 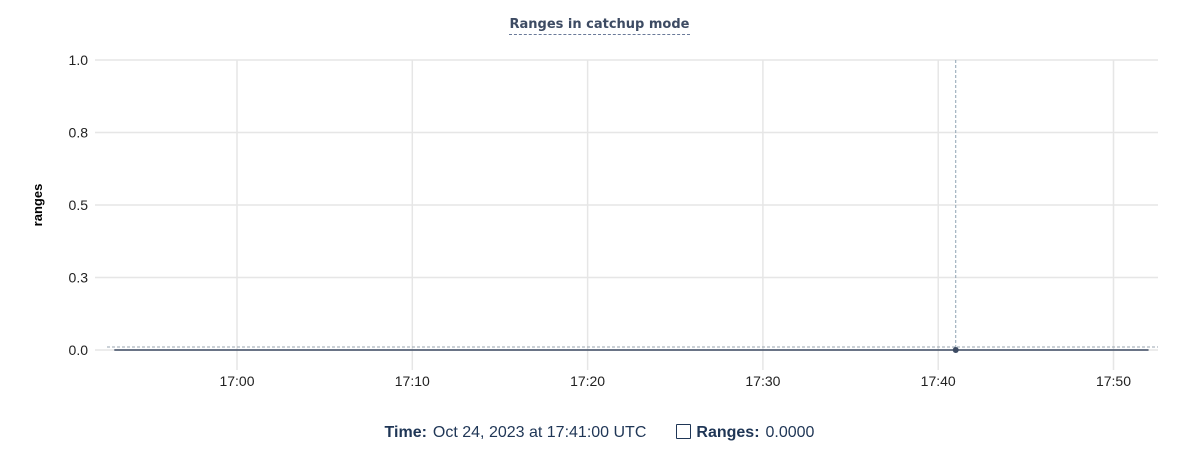 I want to click on chart-title-text: Ranges in catchup mode, so click(x=599, y=26).